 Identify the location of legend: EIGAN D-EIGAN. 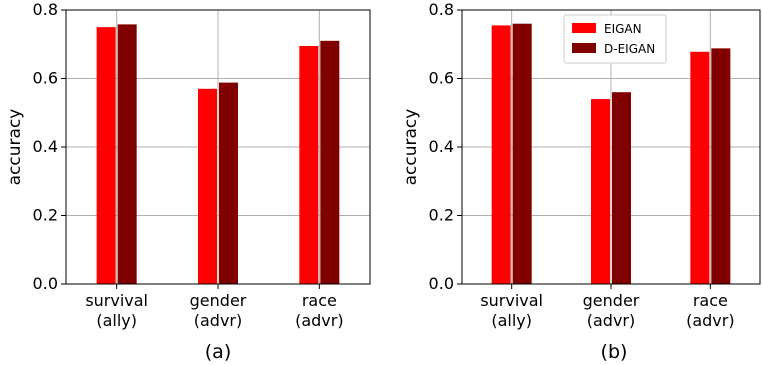
(615, 39).